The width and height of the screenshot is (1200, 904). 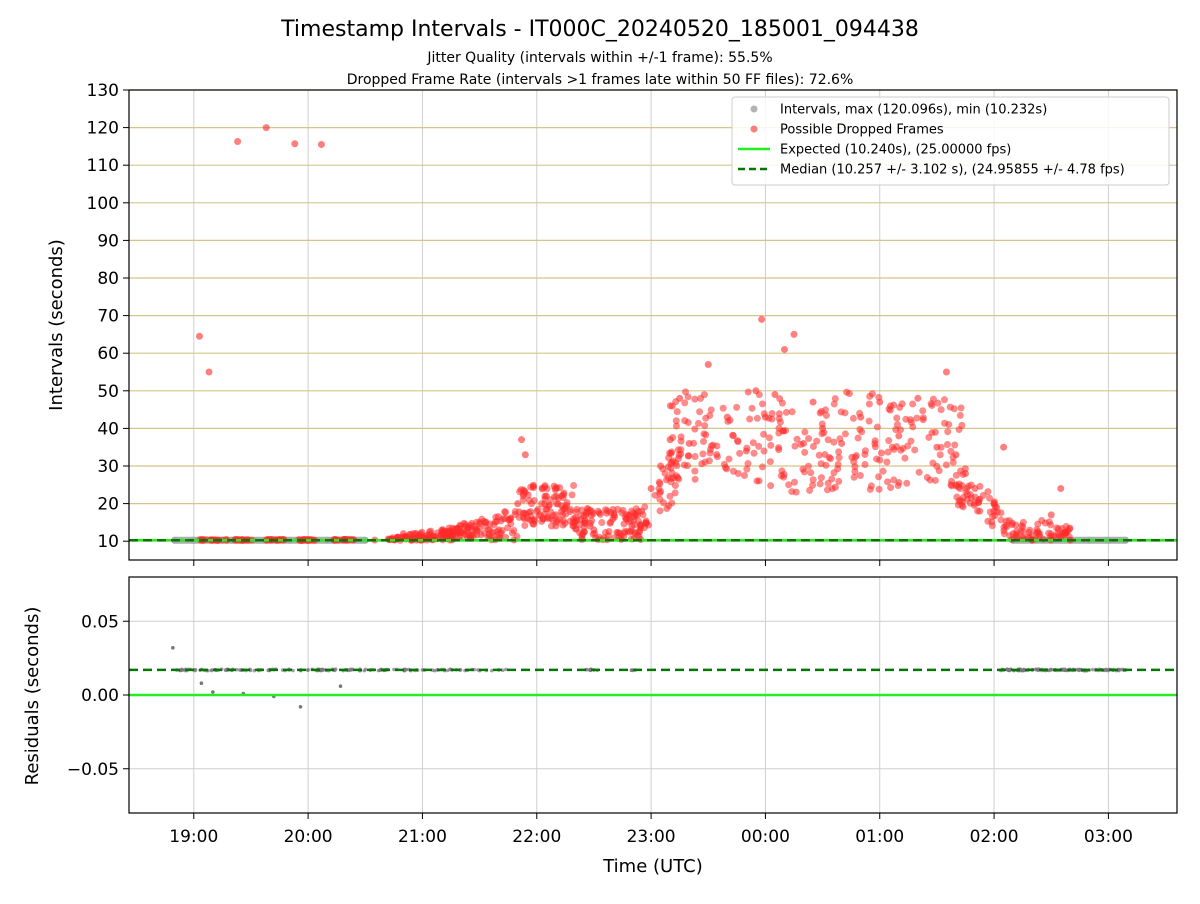 What do you see at coordinates (879, 837) in the screenshot?
I see `x-tick-label: 01:00` at bounding box center [879, 837].